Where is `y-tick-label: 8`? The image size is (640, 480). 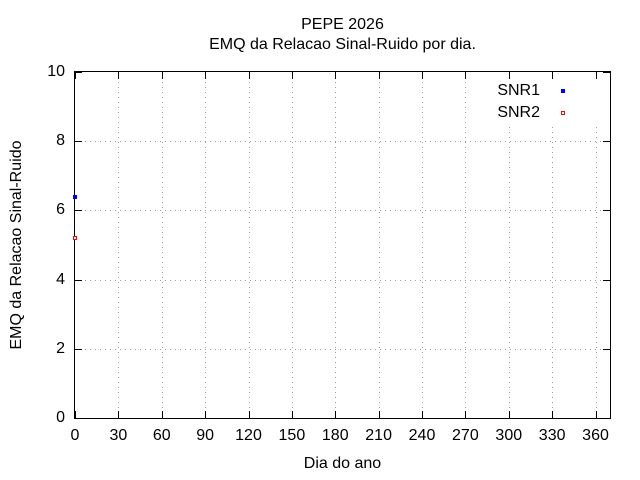 y-tick-label: 8 is located at coordinates (60, 141).